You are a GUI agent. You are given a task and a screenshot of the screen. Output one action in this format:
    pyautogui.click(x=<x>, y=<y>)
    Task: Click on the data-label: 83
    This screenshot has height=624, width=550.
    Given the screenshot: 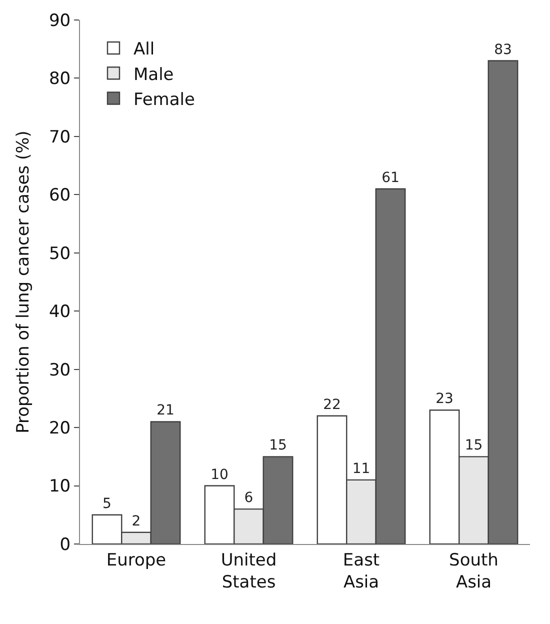 What is the action you would take?
    pyautogui.click(x=503, y=50)
    